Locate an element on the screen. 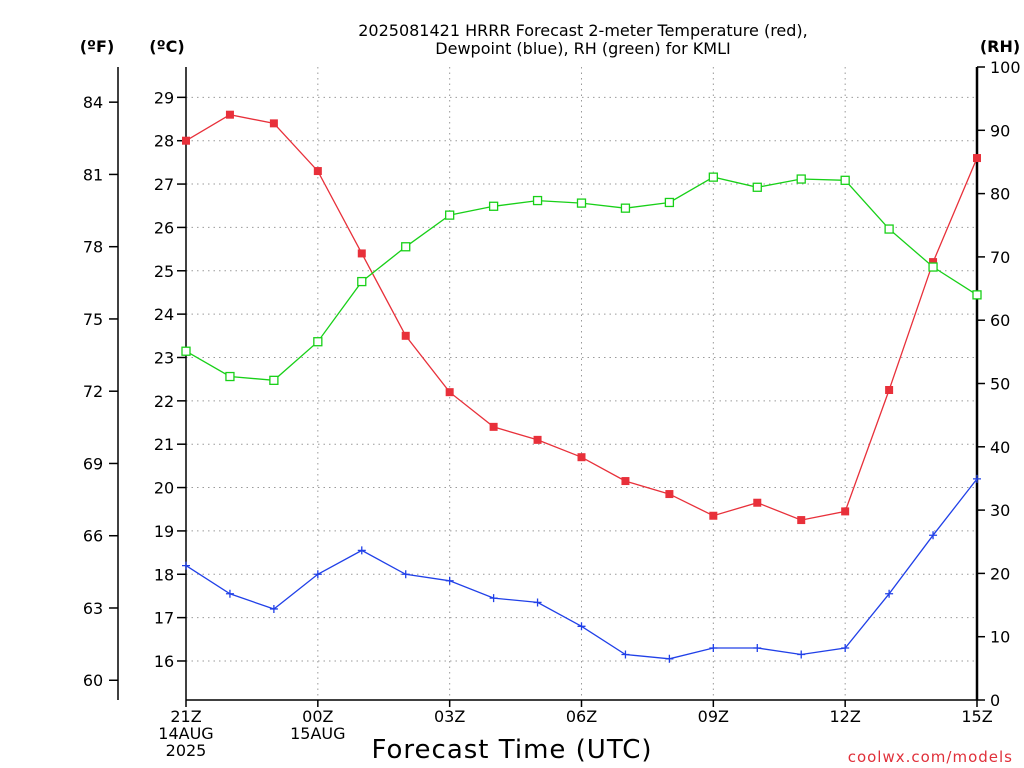 The image size is (1024, 768). celsius-tick-label: 23 is located at coordinates (164, 357).